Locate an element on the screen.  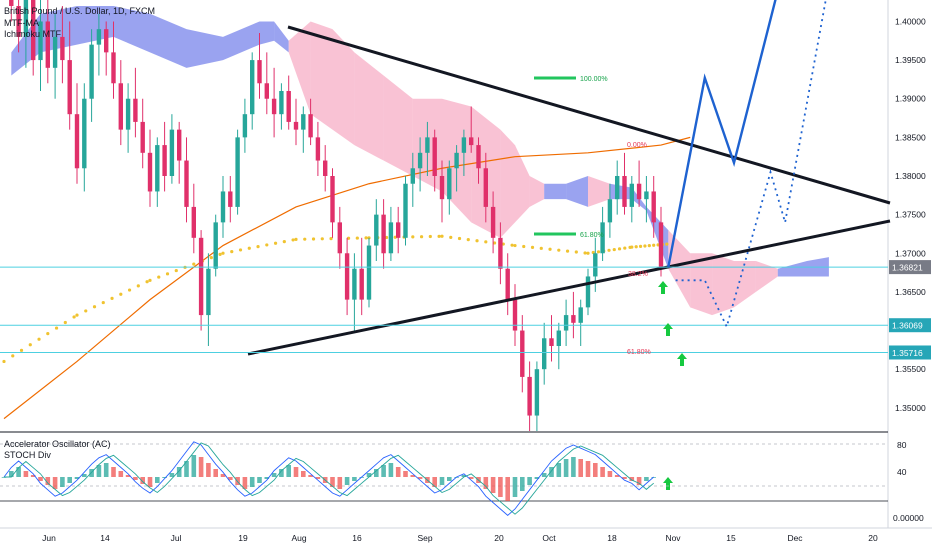
price-badge-label: 1.36821 is located at coordinates (907, 268).